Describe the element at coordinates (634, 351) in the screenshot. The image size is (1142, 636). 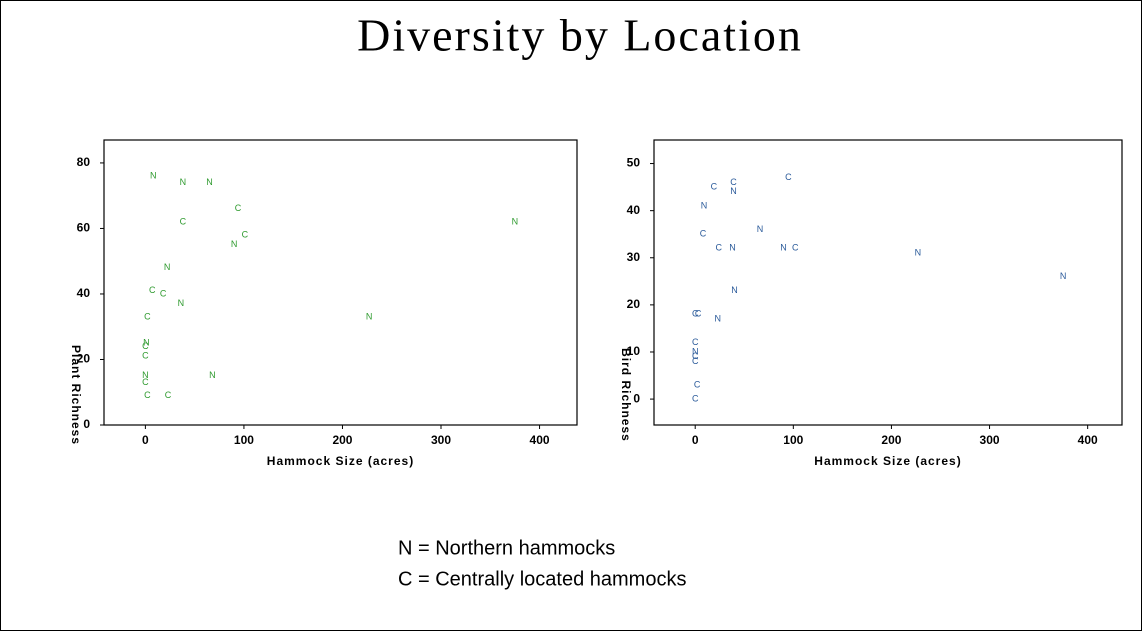
I see `y-tick-label: 10` at that location.